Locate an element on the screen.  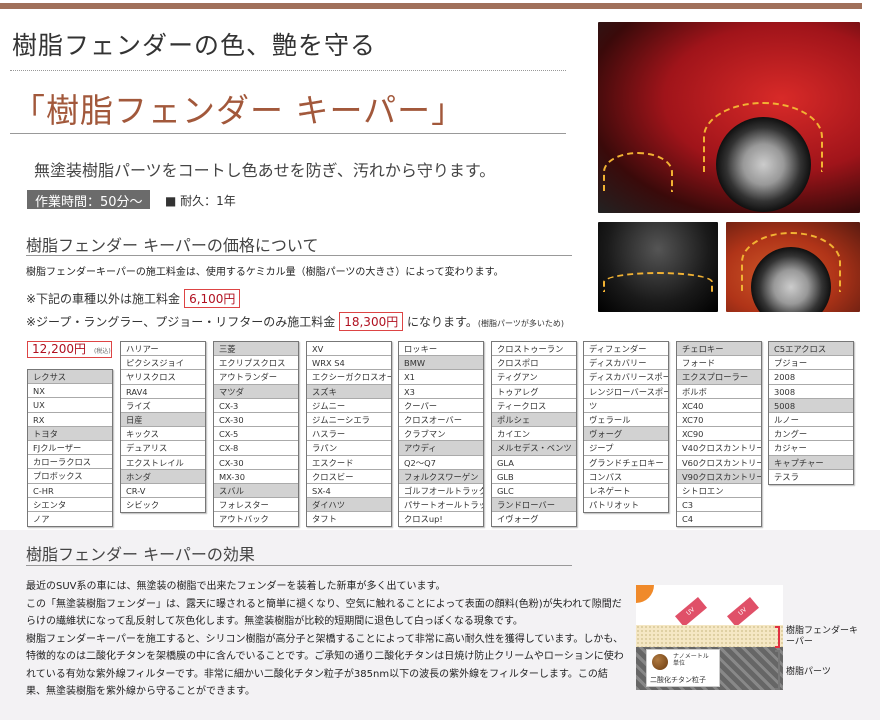
vehicle-item: クラブマン is located at coordinates (441, 434).